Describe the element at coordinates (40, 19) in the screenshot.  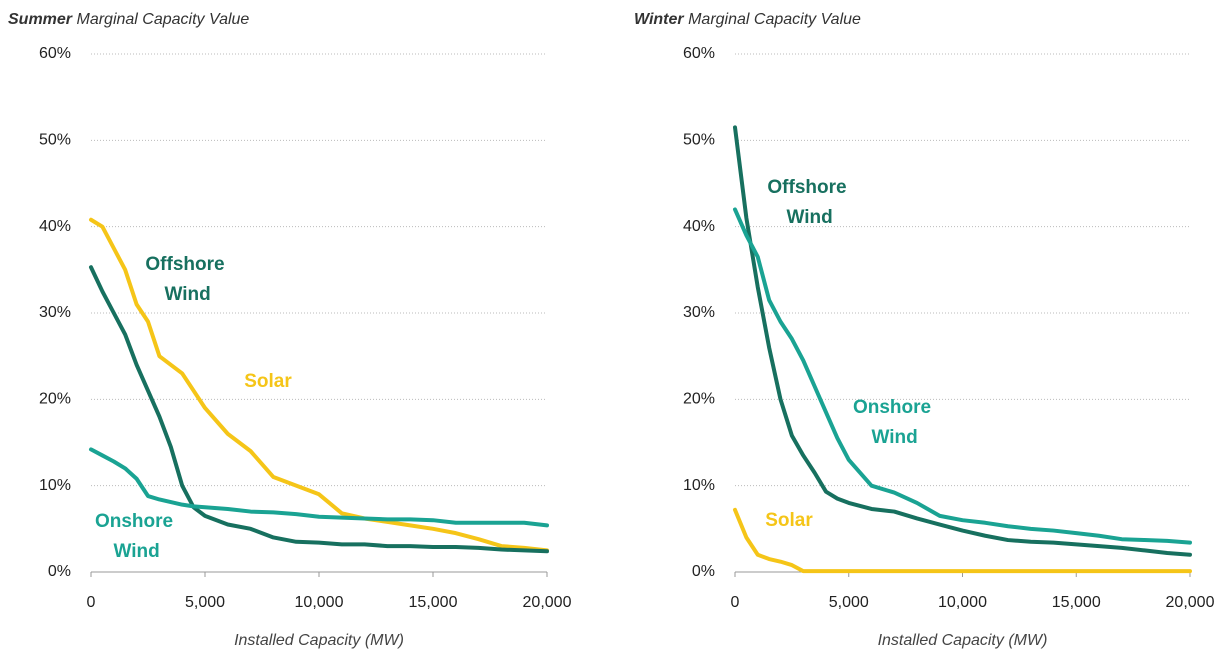
I see `title-season: Summer` at that location.